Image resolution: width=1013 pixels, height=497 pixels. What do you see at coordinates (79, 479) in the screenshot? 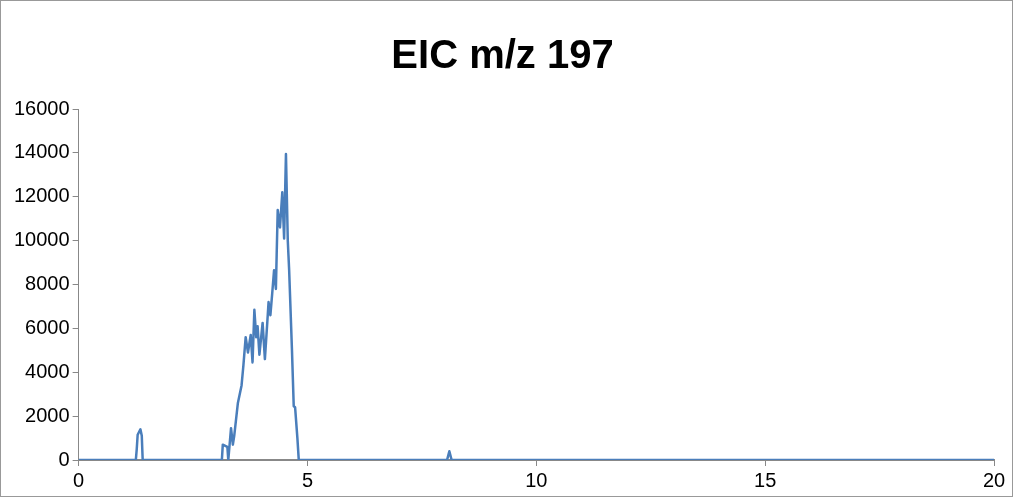
I see `x-tick-label: 0` at bounding box center [79, 479].